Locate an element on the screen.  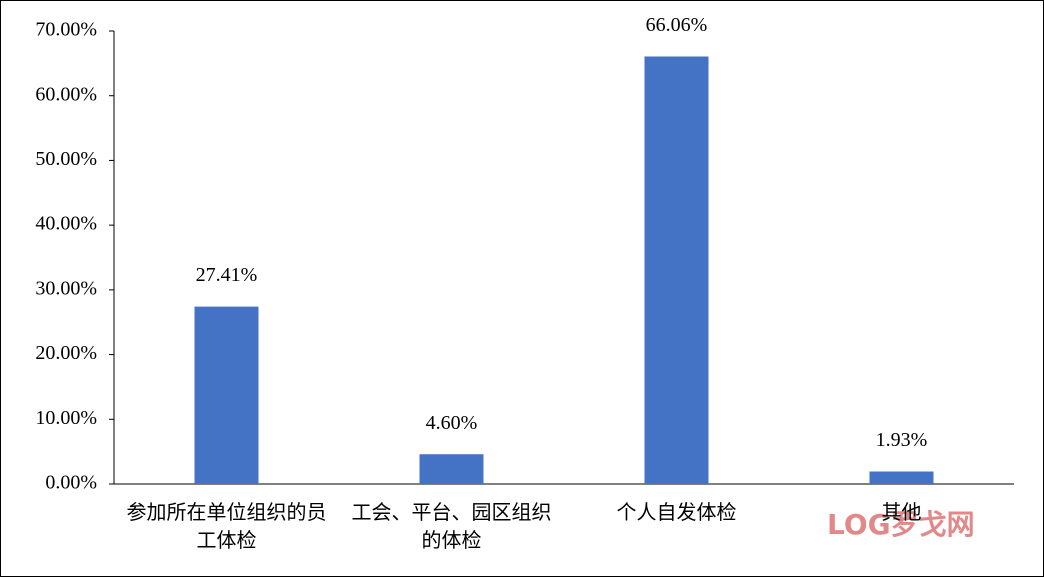
y-tick-label: 10.00% is located at coordinates (66, 418).